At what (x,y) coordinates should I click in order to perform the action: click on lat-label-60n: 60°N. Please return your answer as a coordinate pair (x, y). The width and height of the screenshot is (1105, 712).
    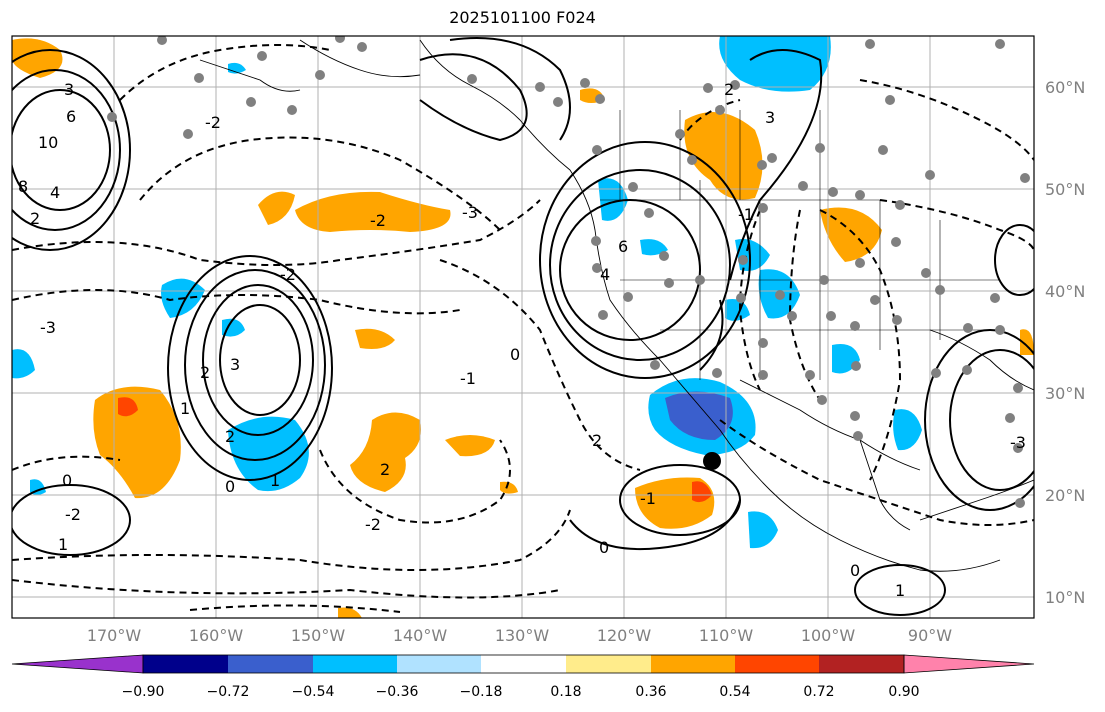
    Looking at the image, I should click on (1065, 87).